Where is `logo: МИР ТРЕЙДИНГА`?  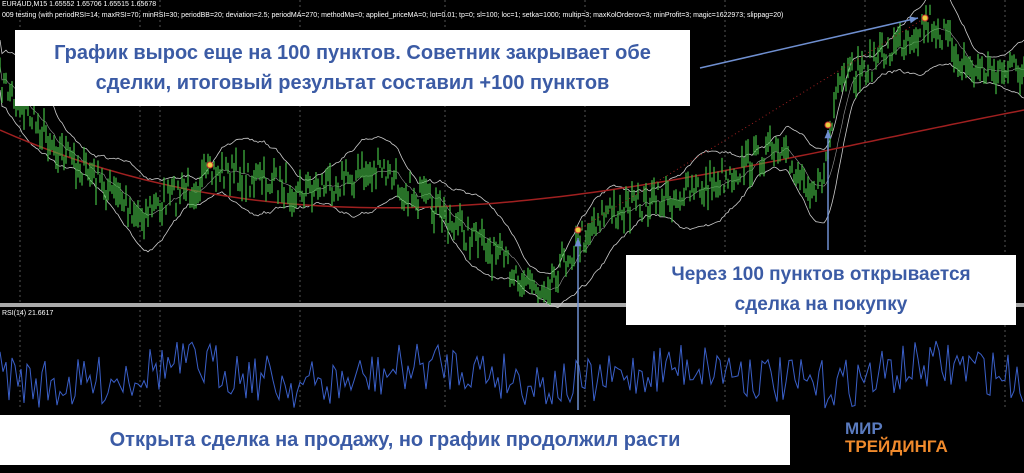 logo: МИР ТРЕЙДИНГА is located at coordinates (896, 438).